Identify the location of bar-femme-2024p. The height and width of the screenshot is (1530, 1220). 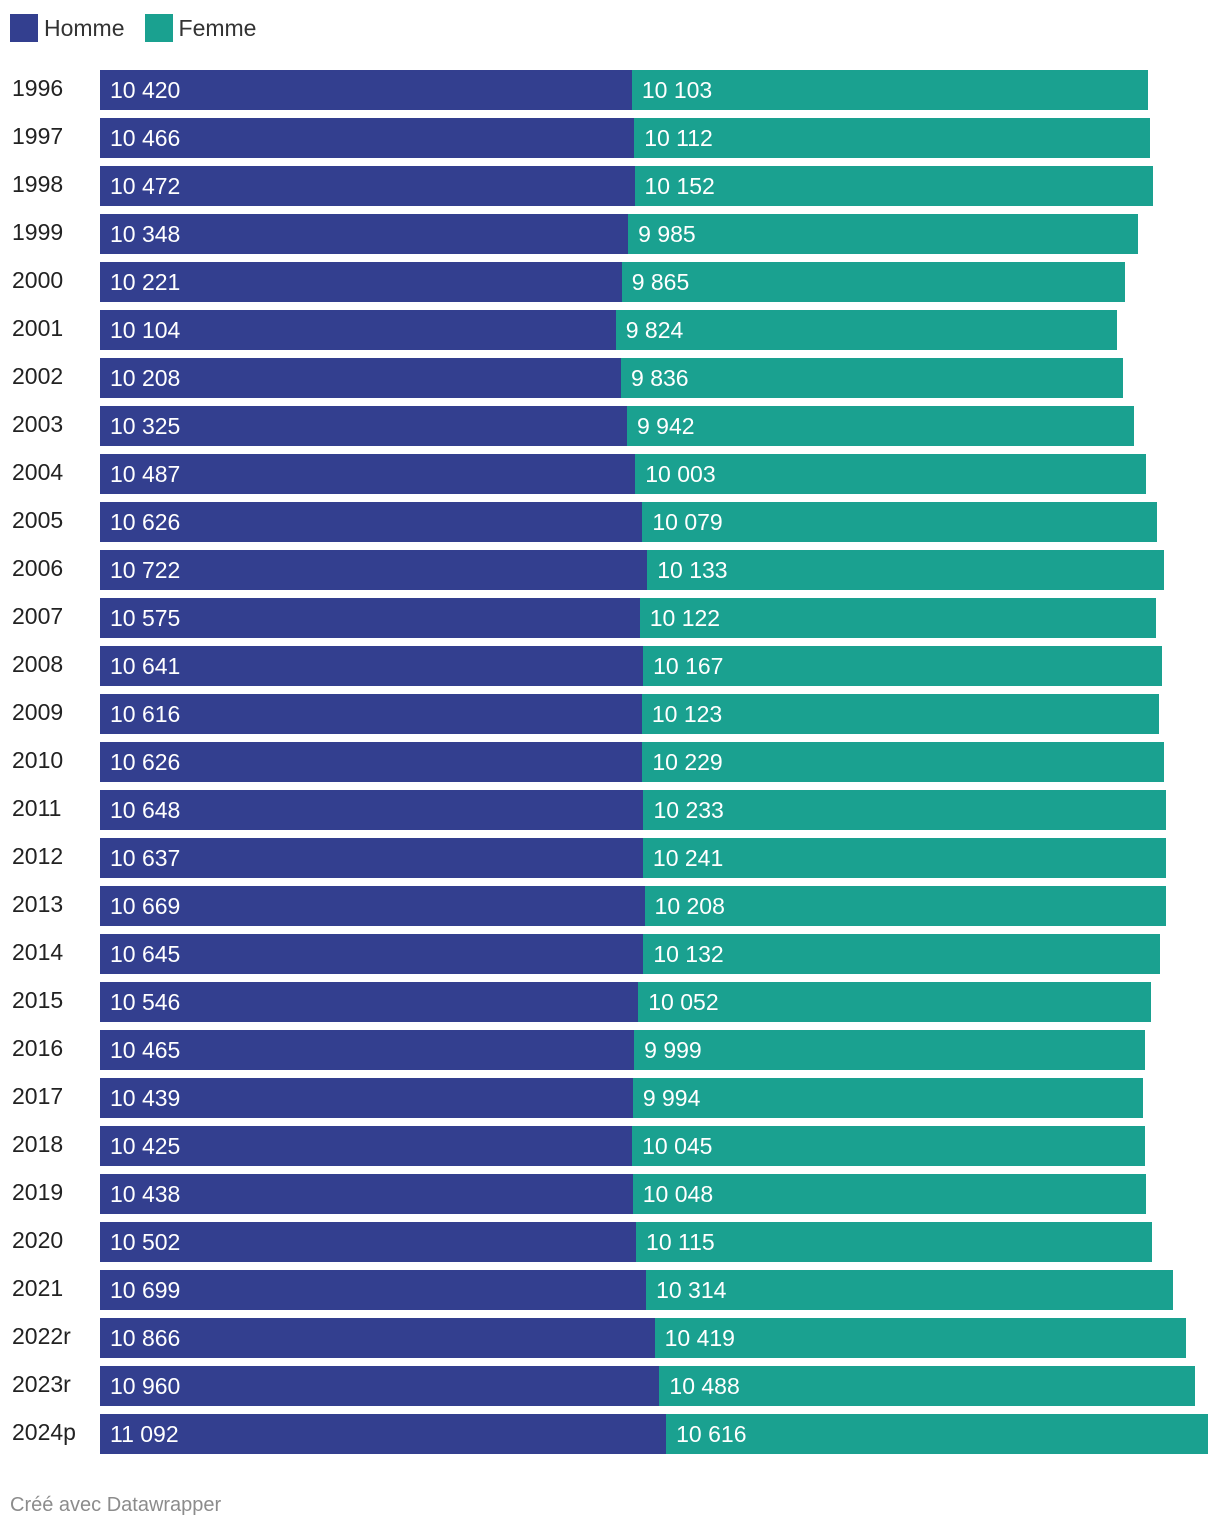
(937, 1434).